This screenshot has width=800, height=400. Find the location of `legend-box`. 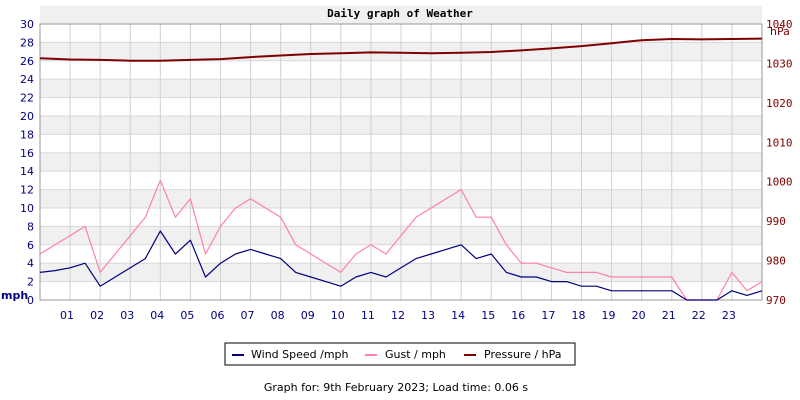

legend-box is located at coordinates (400, 354).